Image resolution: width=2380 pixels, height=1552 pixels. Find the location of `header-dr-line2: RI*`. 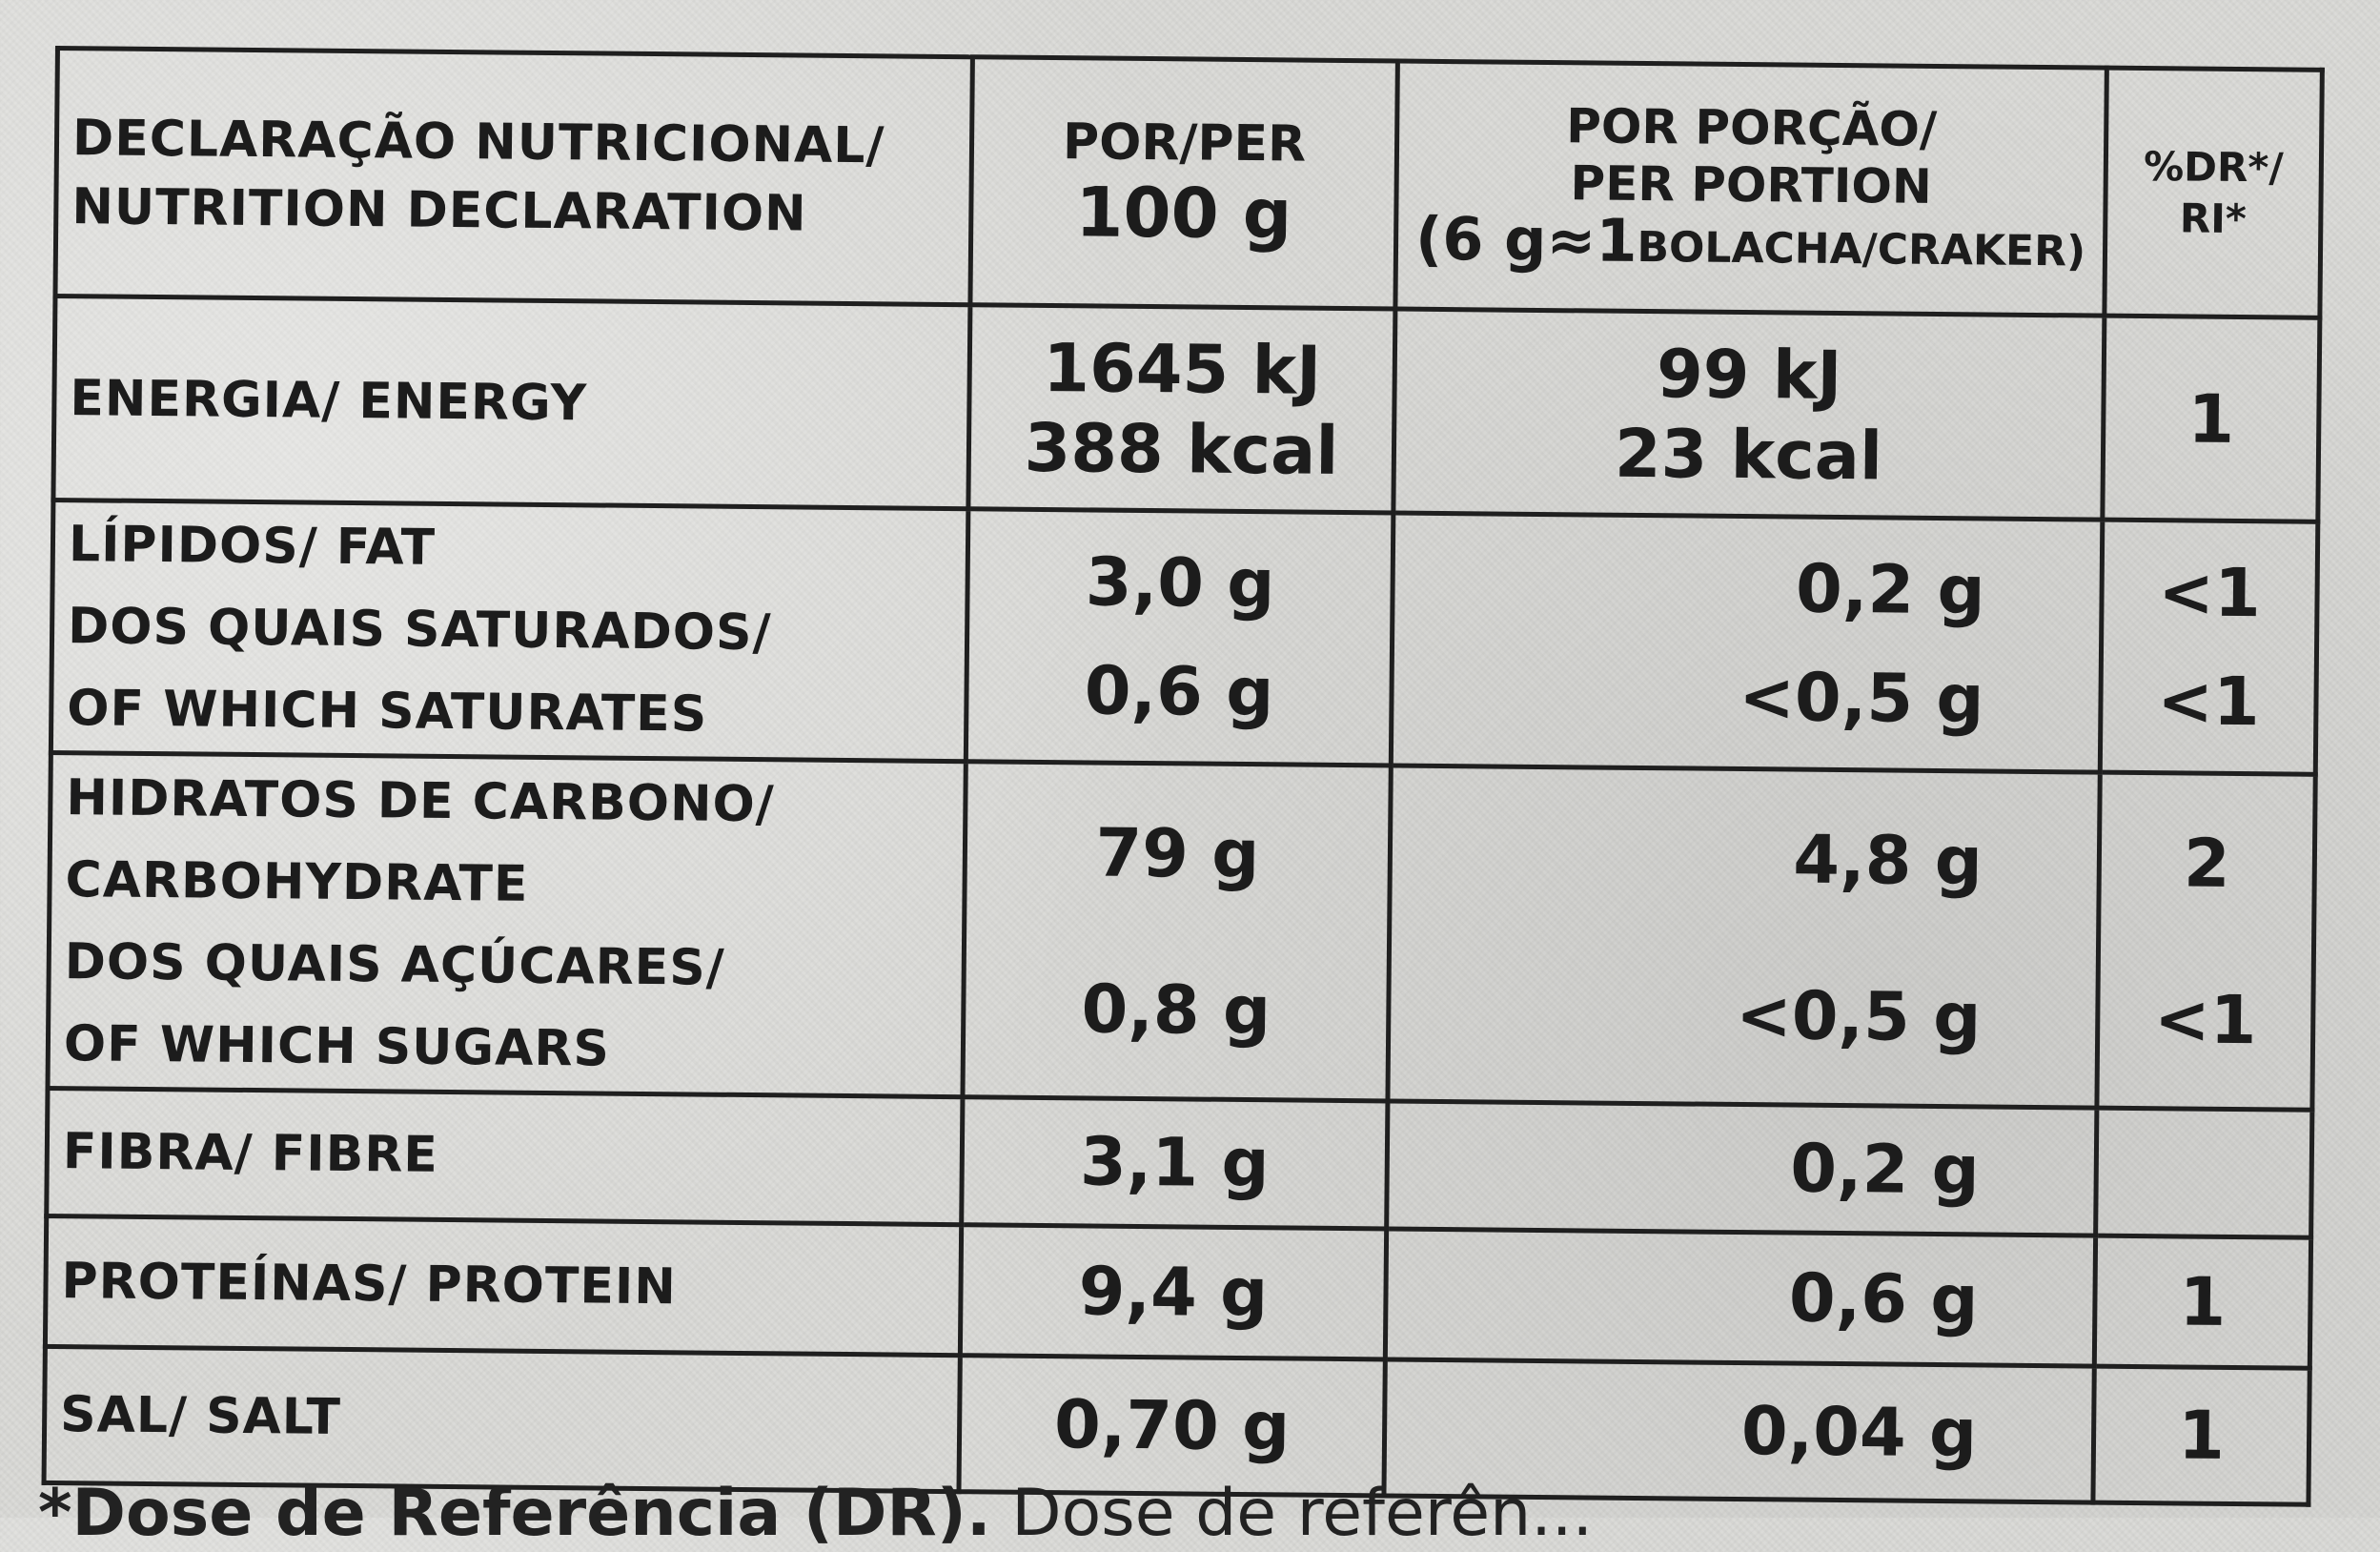

header-dr-line2: RI* is located at coordinates (2213, 218).